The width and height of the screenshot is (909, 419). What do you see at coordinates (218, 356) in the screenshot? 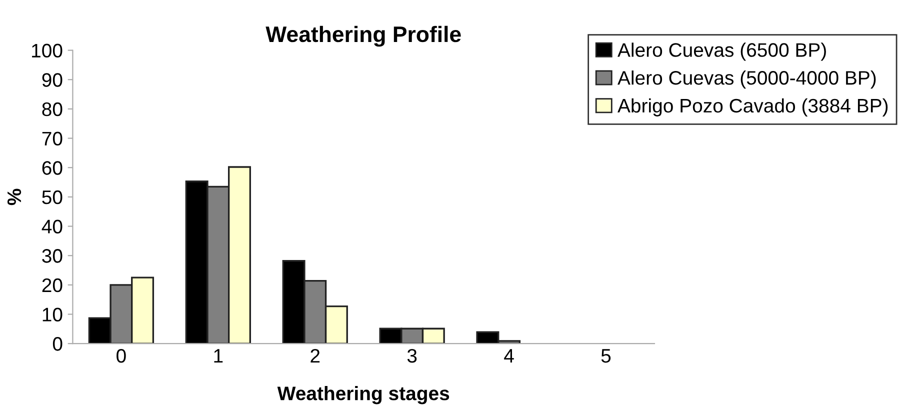
I see `x-tick-label: 1` at bounding box center [218, 356].